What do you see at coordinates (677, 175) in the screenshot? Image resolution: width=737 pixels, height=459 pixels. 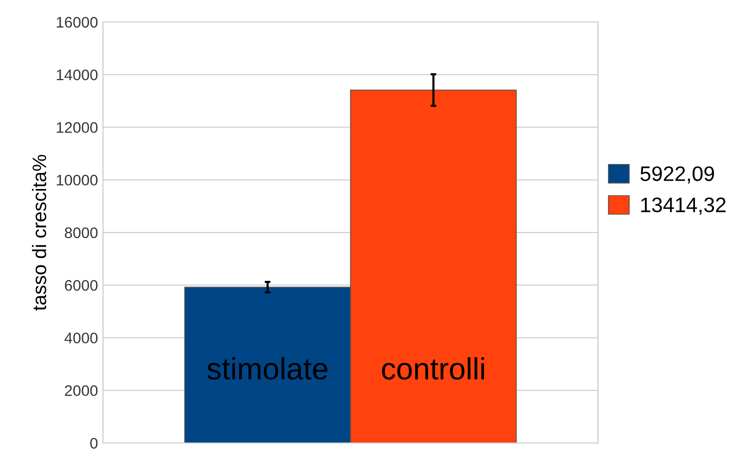 I see `legend-label: 5922,09` at bounding box center [677, 175].